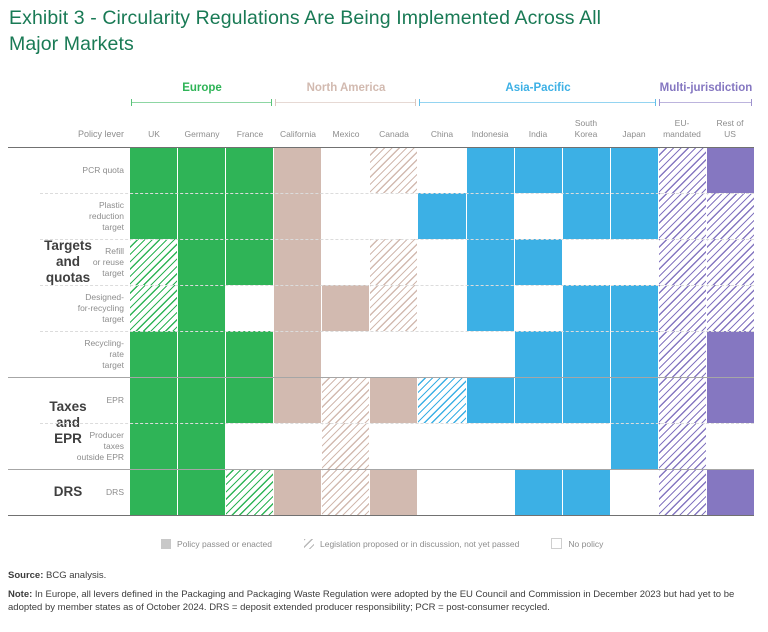  I want to click on group-label-targets-and-quotas: Targets and quotas, so click(68, 261).